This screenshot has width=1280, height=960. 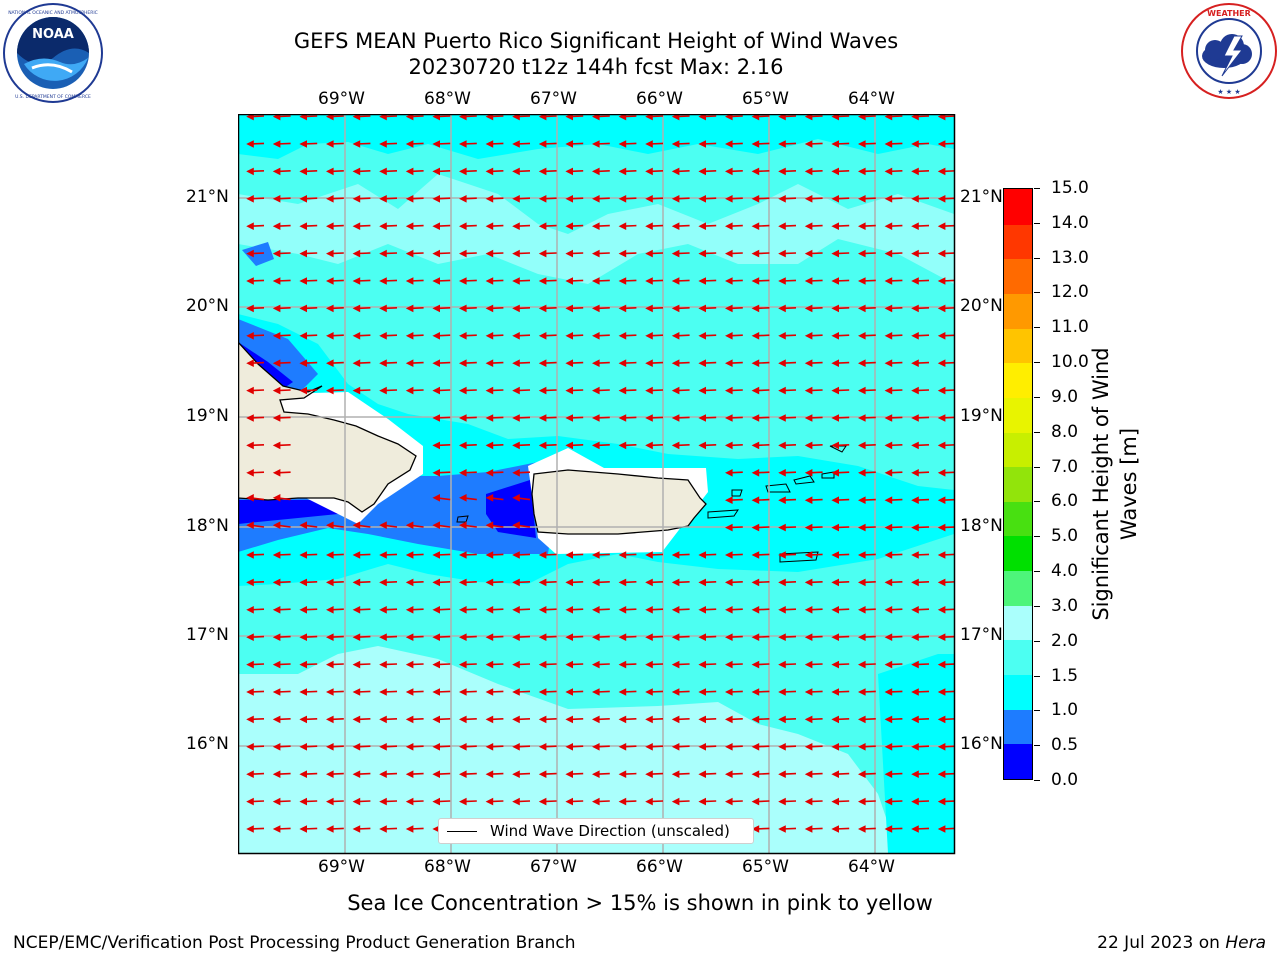 I want to click on lat-label-right-18n: 18°N, so click(x=981, y=526).